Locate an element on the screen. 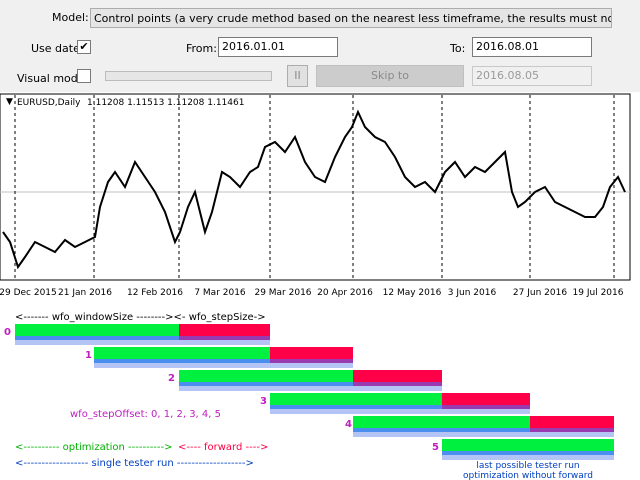 The height and width of the screenshot is (480, 640). to-value: 2016.08.01 is located at coordinates (507, 46).